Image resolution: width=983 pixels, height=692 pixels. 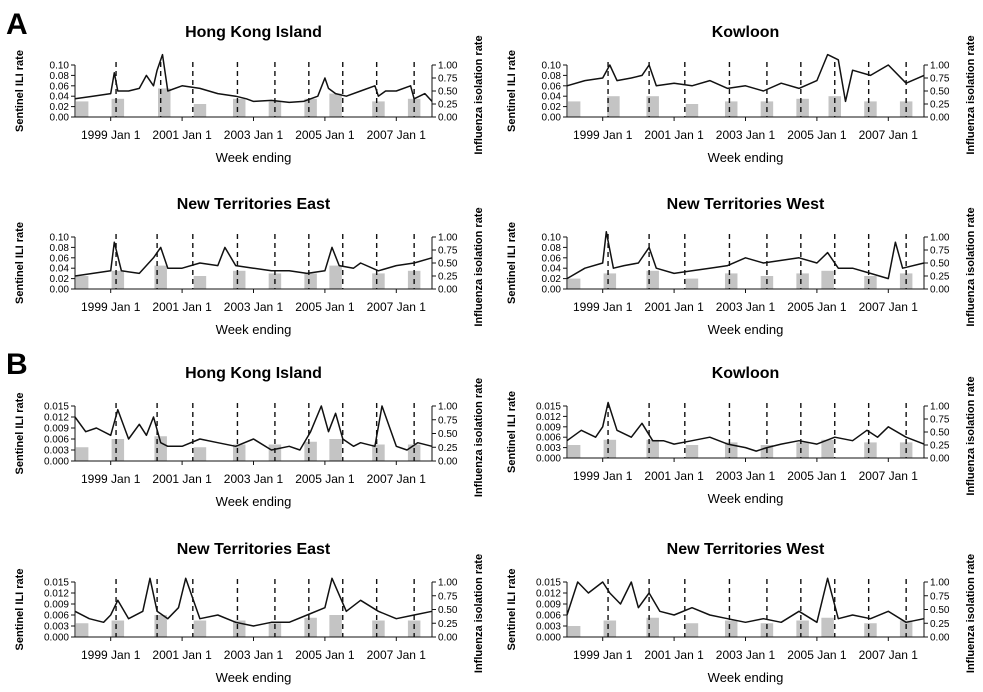 What do you see at coordinates (548, 417) in the screenshot?
I see `y-tick-label: 0.012` at bounding box center [548, 417].